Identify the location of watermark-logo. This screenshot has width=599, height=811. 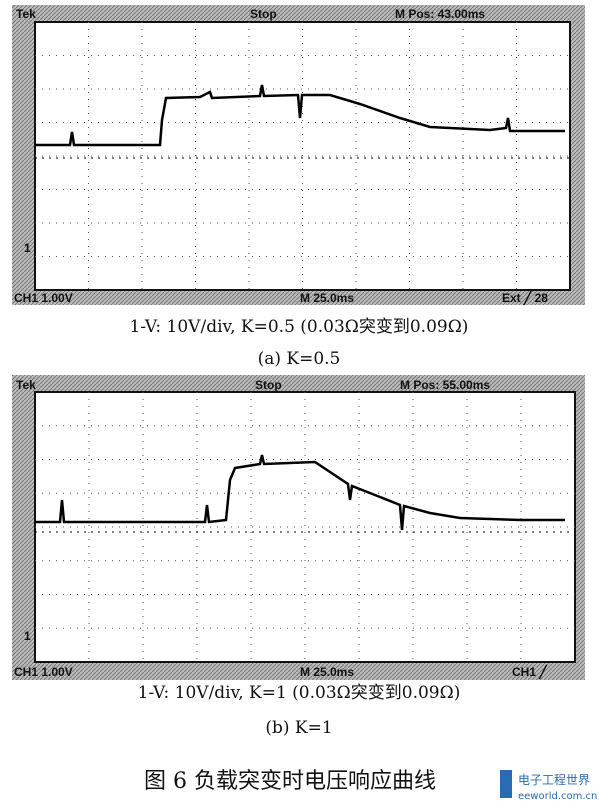
(506, 784).